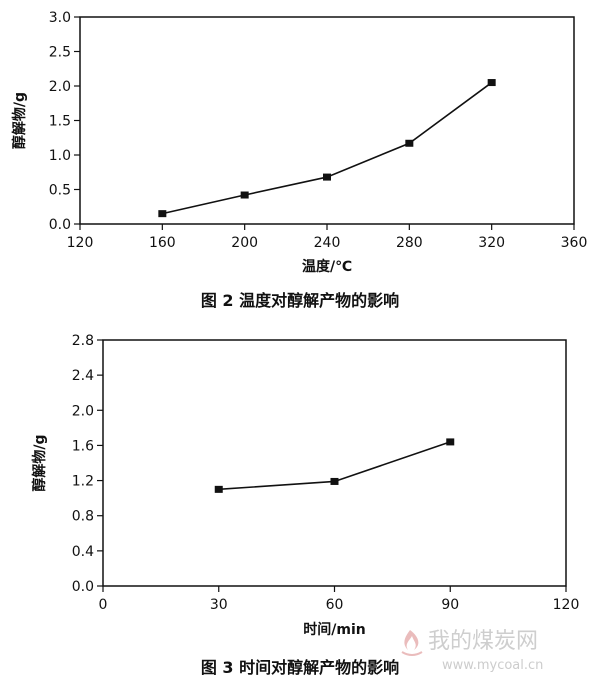  What do you see at coordinates (300, 300) in the screenshot?
I see `chart-1-caption: 图 2 温度对醇解产物的影响` at bounding box center [300, 300].